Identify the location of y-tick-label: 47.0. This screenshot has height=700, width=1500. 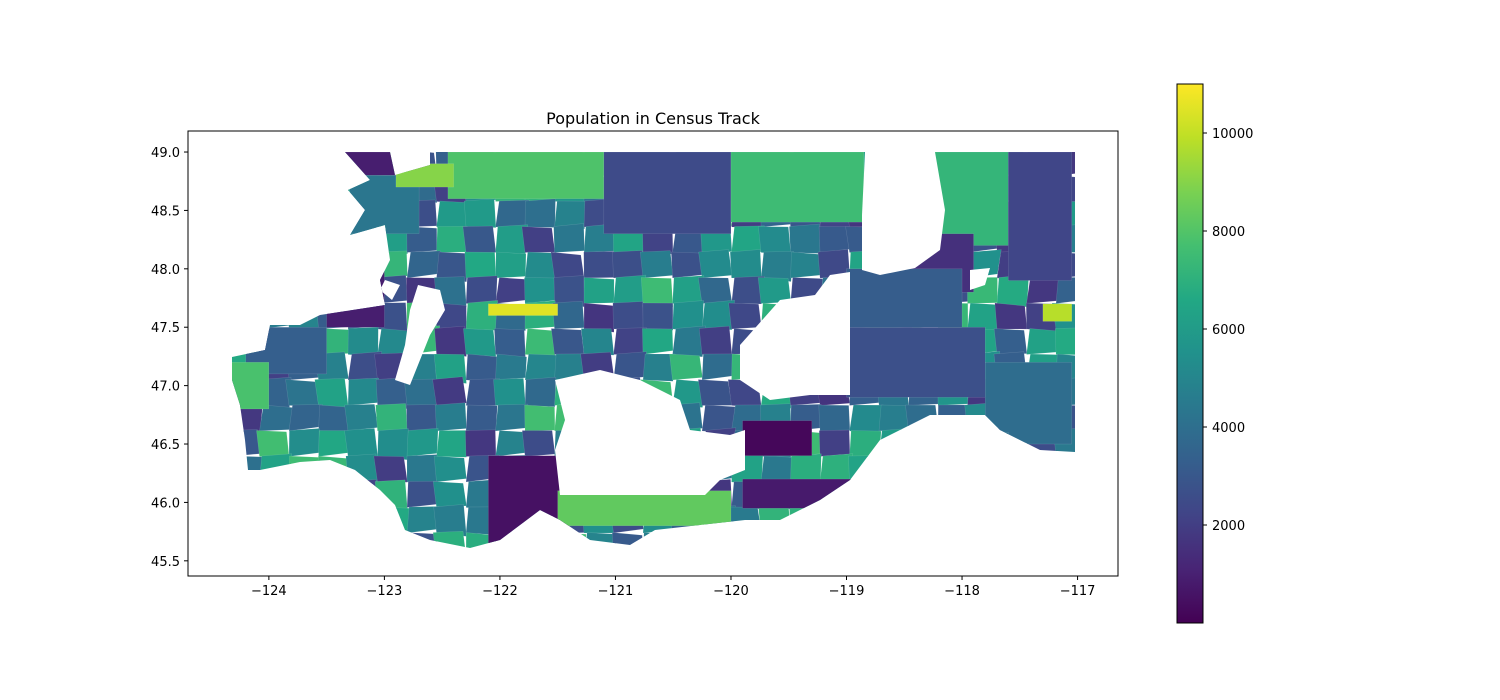
(165, 387).